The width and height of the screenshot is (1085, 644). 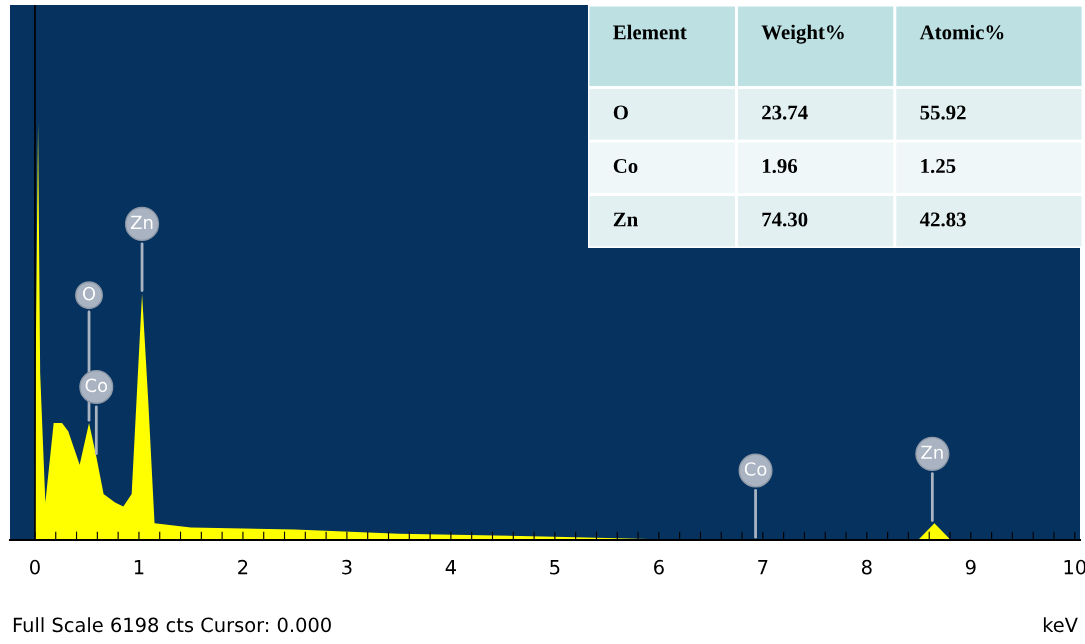 I want to click on x-tick-label: 2, so click(x=243, y=567).